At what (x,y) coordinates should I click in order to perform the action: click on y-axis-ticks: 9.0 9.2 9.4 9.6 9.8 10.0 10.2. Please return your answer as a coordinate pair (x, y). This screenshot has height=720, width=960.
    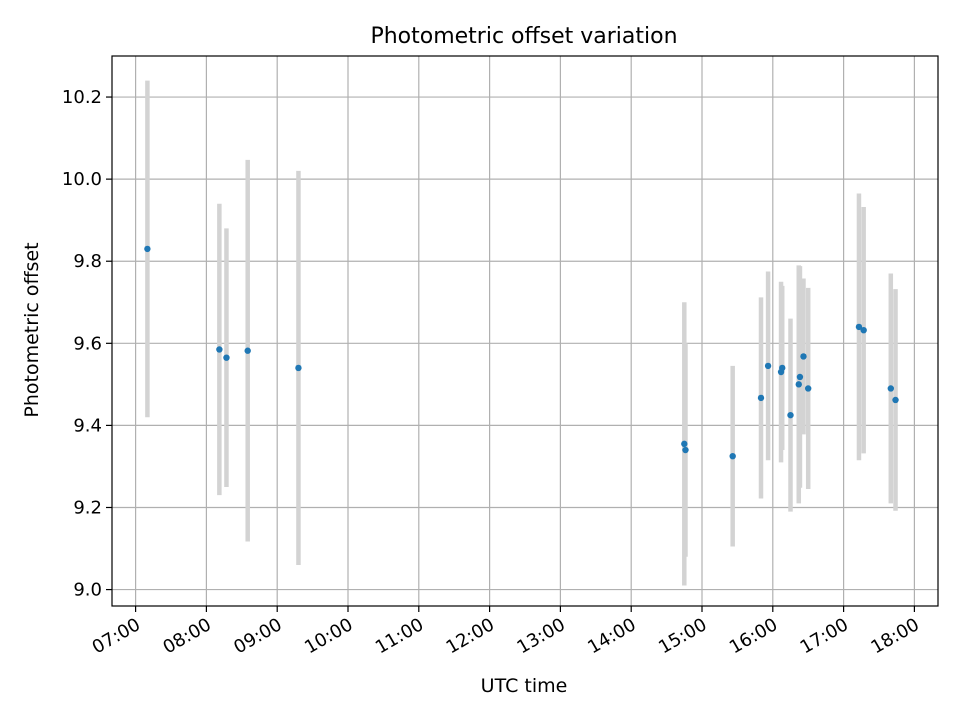
    Looking at the image, I should click on (87, 344).